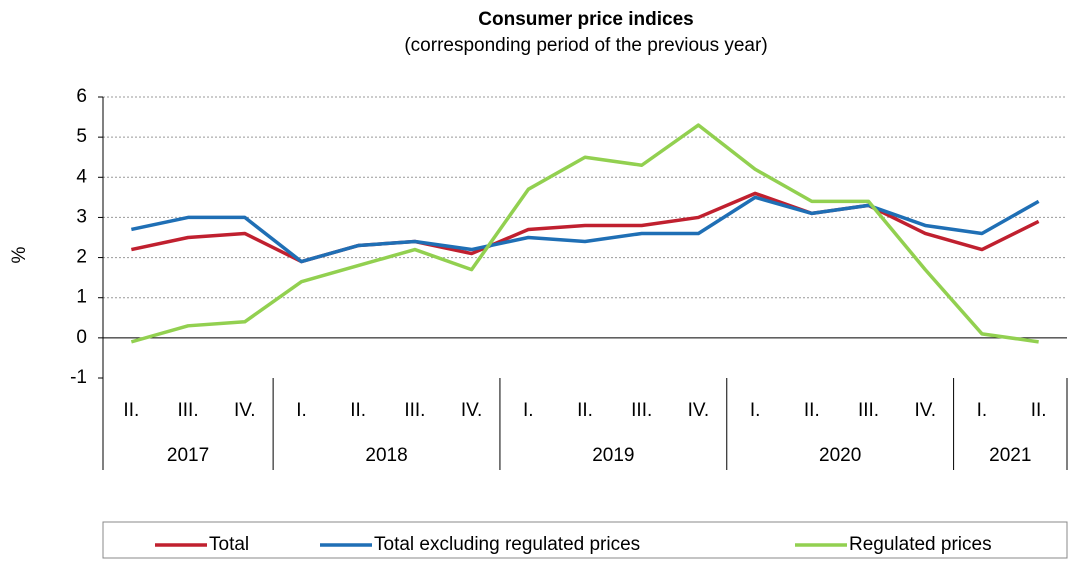  Describe the element at coordinates (81, 297) in the screenshot. I see `y-tick-label: 1` at that location.